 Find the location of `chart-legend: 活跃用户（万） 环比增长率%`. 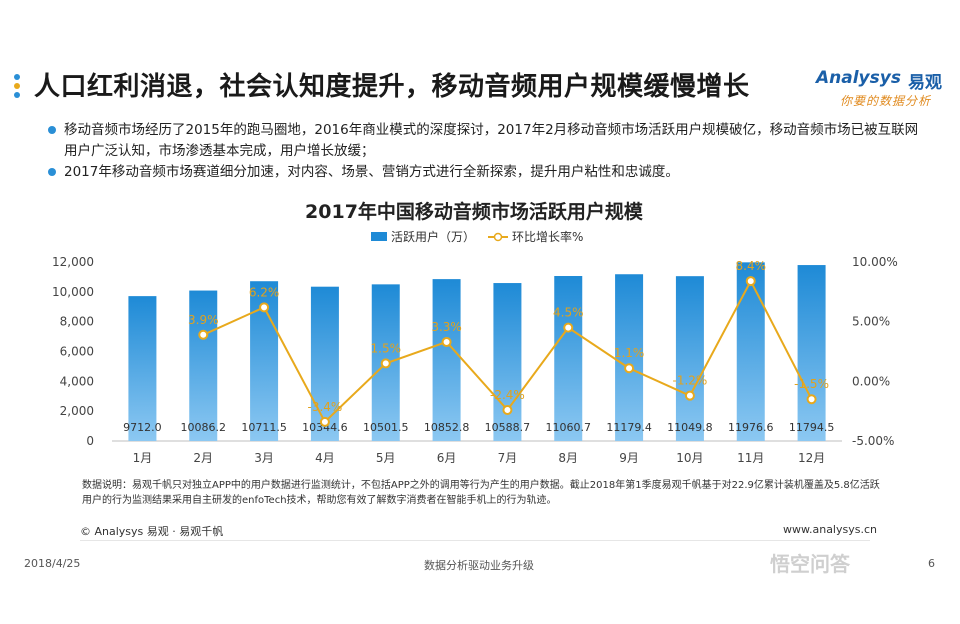

chart-legend: 活跃用户（万） 环比增长率% is located at coordinates (477, 236).